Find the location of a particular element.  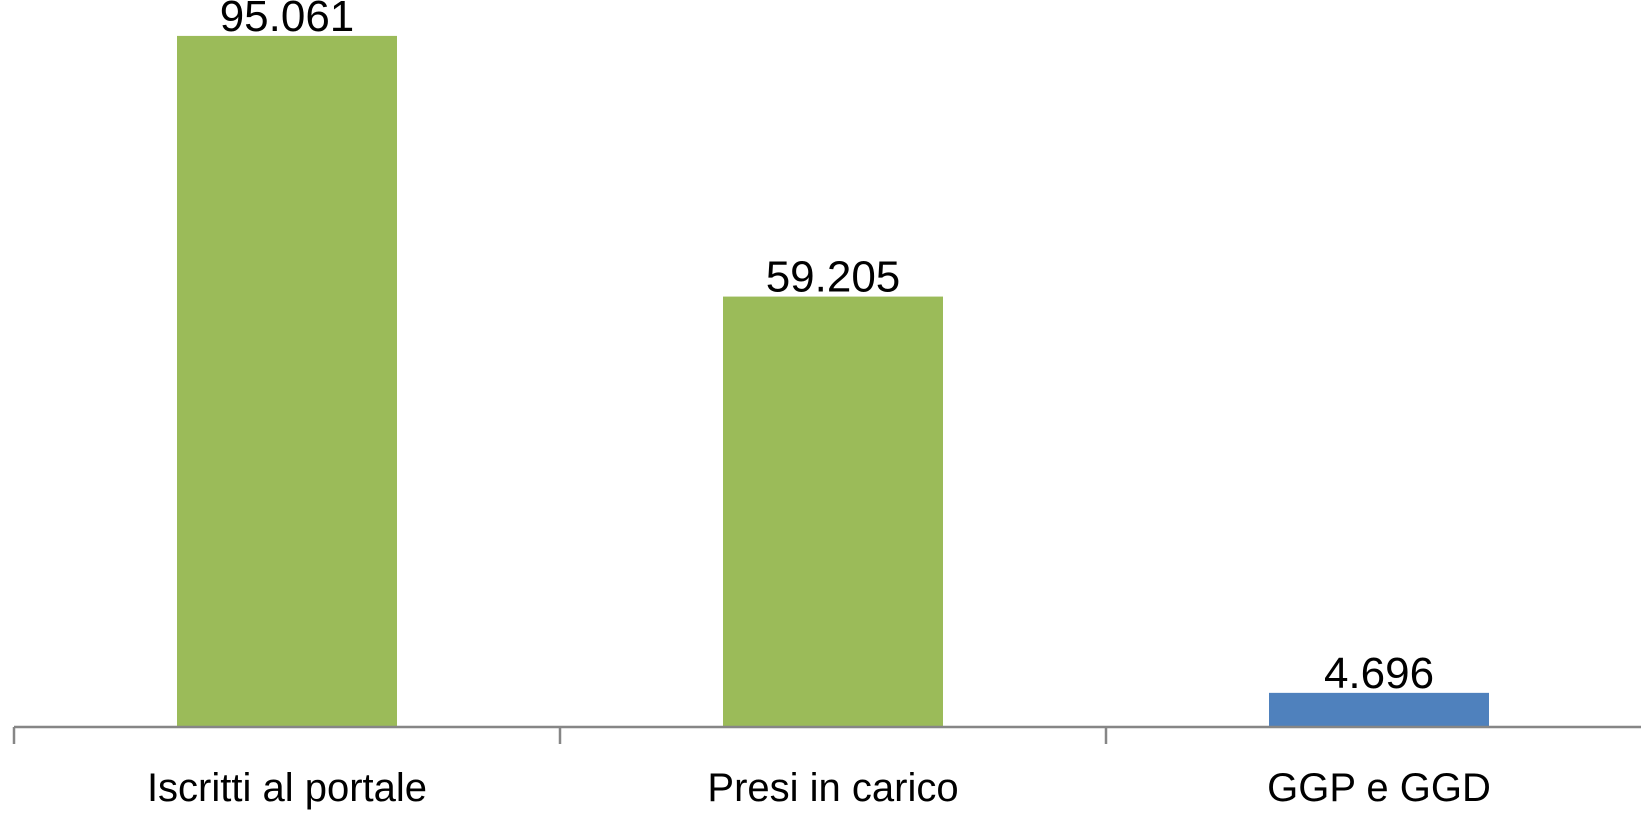

data-label-1: 95.061 is located at coordinates (287, 20).